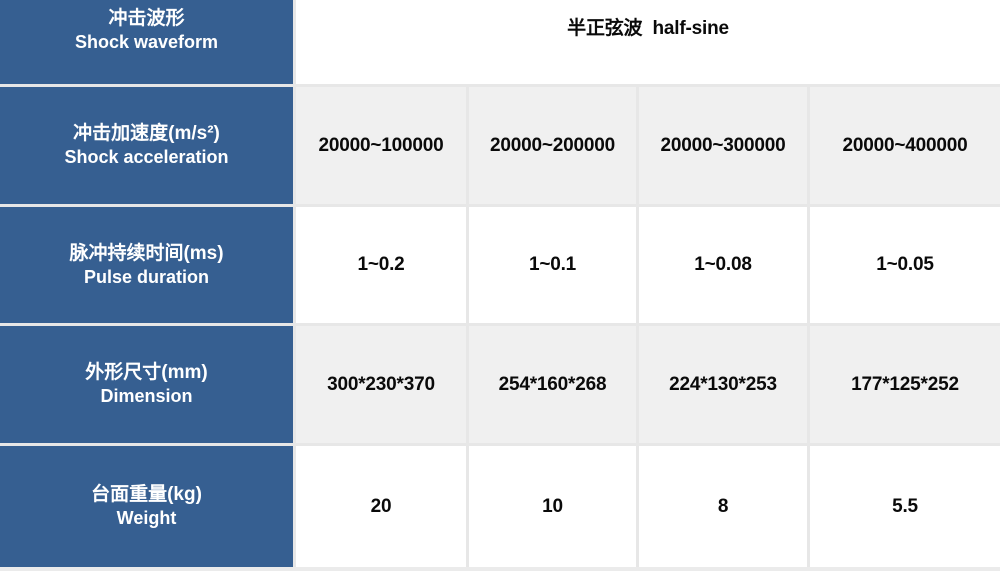 The width and height of the screenshot is (1000, 571). Describe the element at coordinates (146, 145) in the screenshot. I see `row-header-shock-acceleration: 冲击加速度(m/s²) Shock acceleration` at that location.